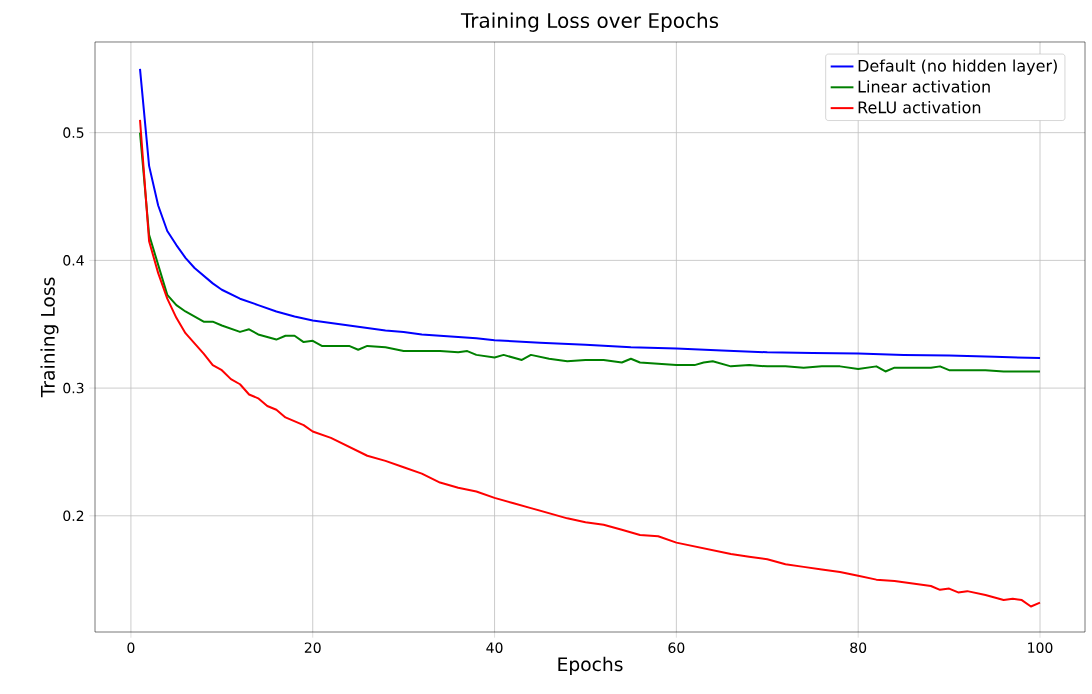  I want to click on y-tick-label: 0.5, so click(73, 132).